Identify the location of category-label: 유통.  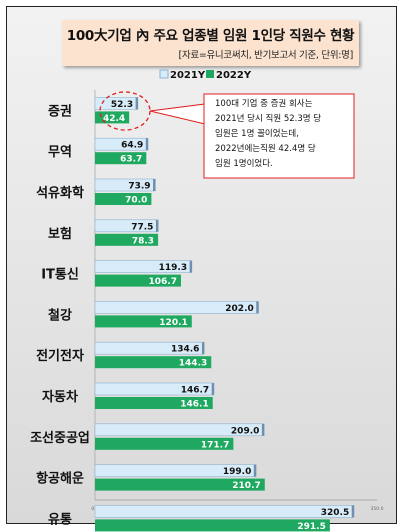
(60, 519).